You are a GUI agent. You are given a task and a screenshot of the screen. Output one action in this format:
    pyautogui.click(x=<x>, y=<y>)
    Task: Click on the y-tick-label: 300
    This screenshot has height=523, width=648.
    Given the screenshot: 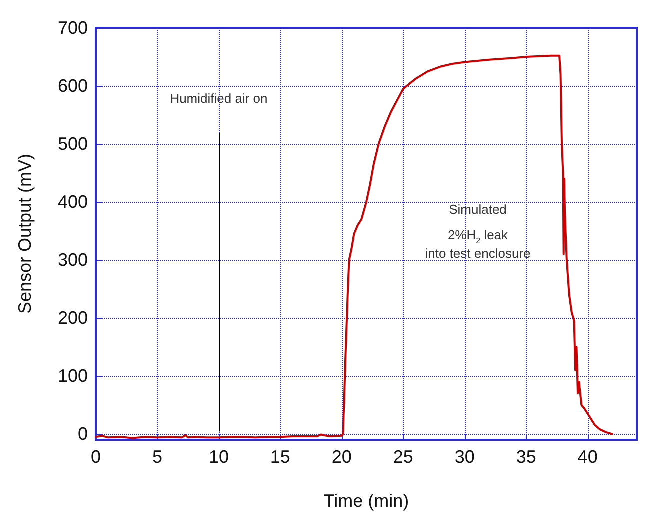 What is the action you would take?
    pyautogui.click(x=73, y=260)
    